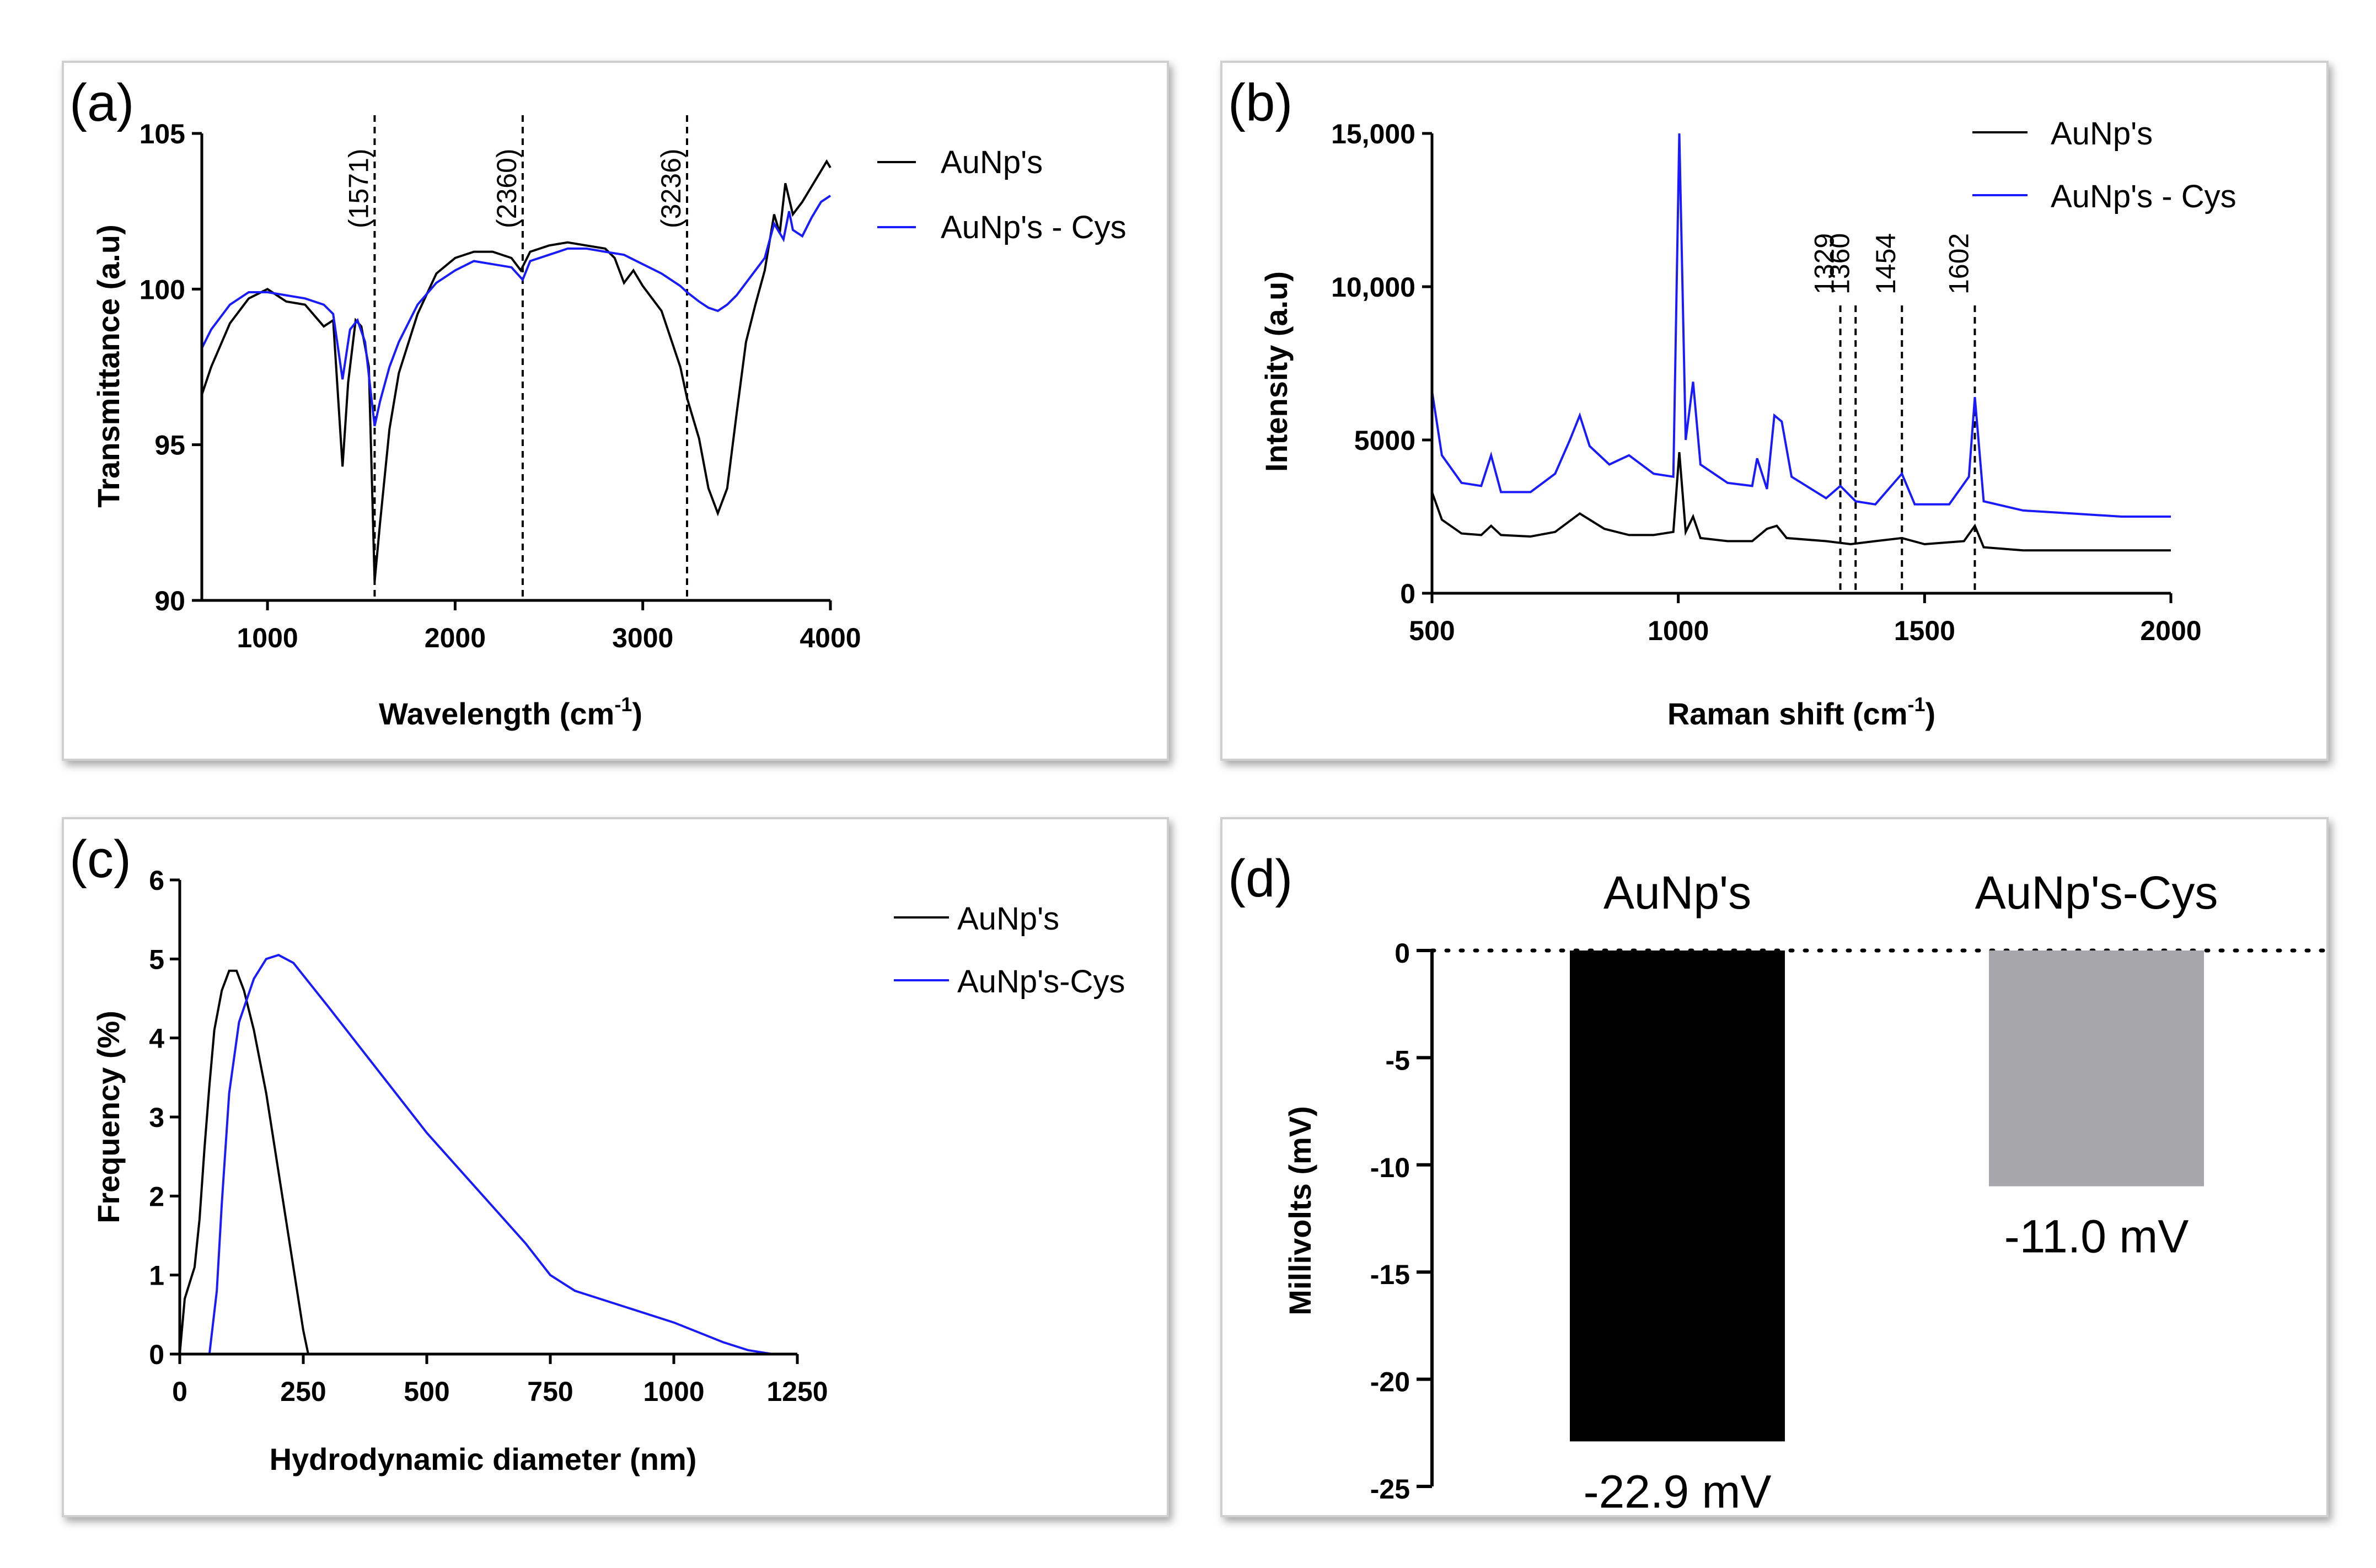 This screenshot has height=1568, width=2376. I want to click on y-tick-label: 100, so click(163, 289).